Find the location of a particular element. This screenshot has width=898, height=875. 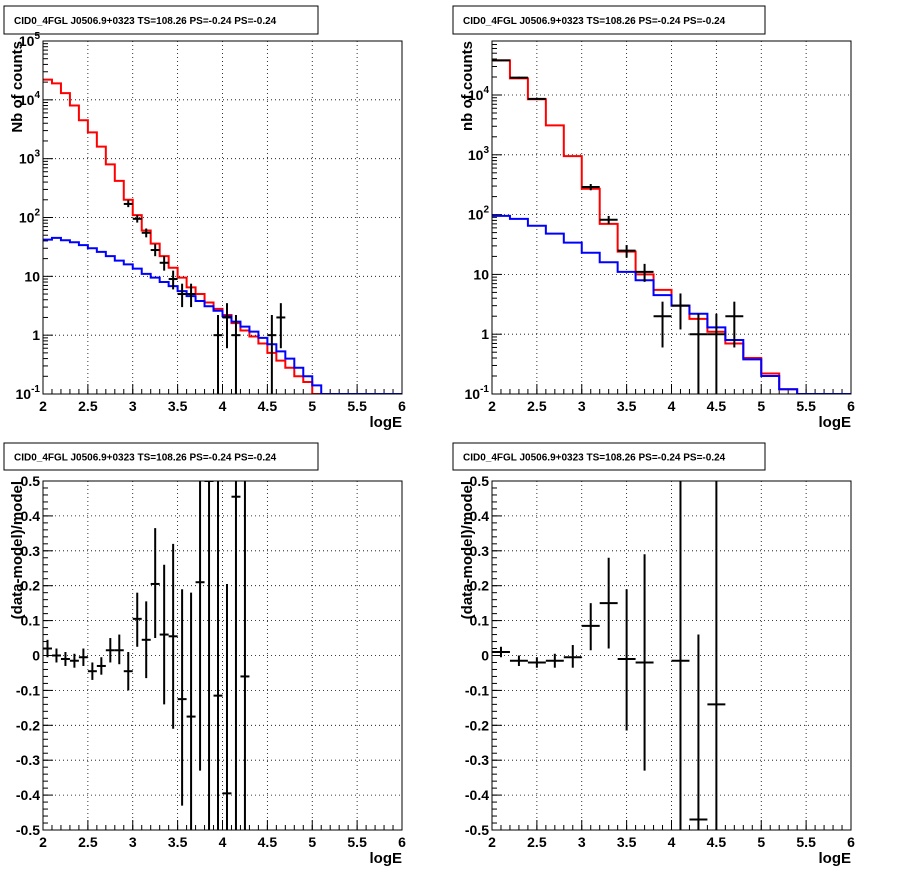

y-tick-label: 10⁻¹ is located at coordinates (28, 393).